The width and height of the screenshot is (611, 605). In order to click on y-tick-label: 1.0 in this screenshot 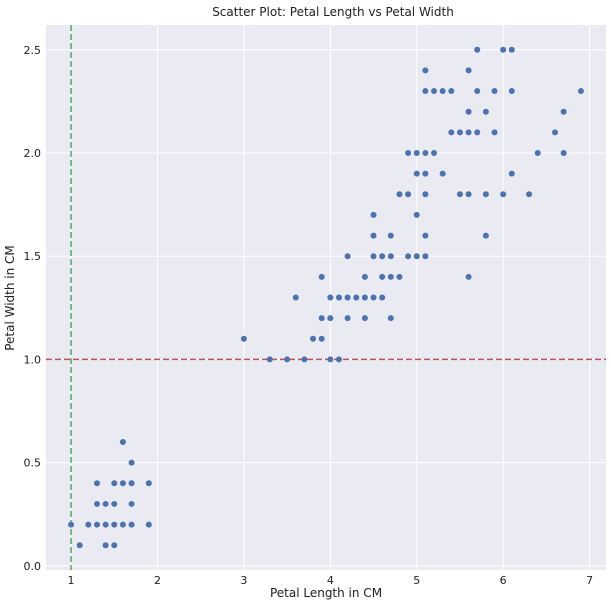, I will do `click(33, 359)`.